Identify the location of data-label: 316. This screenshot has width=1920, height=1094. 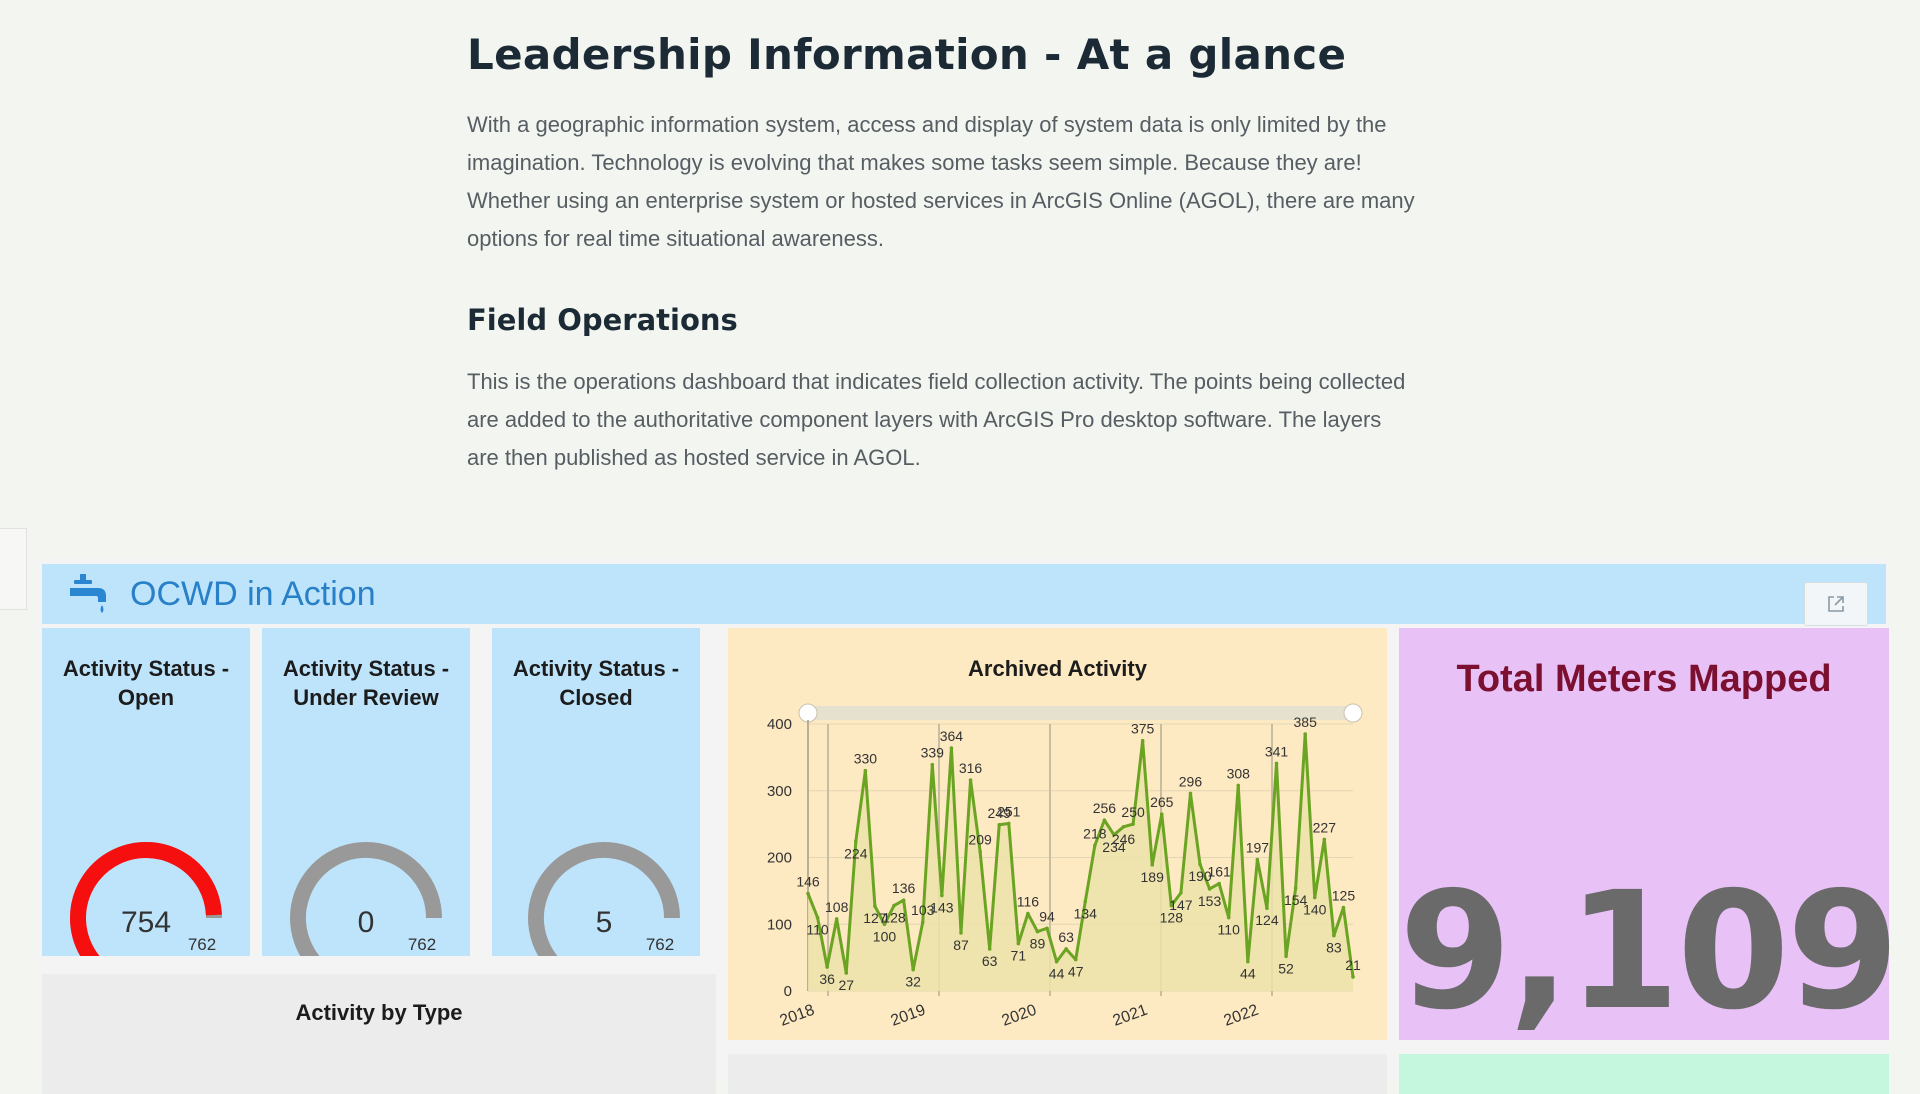
(971, 768).